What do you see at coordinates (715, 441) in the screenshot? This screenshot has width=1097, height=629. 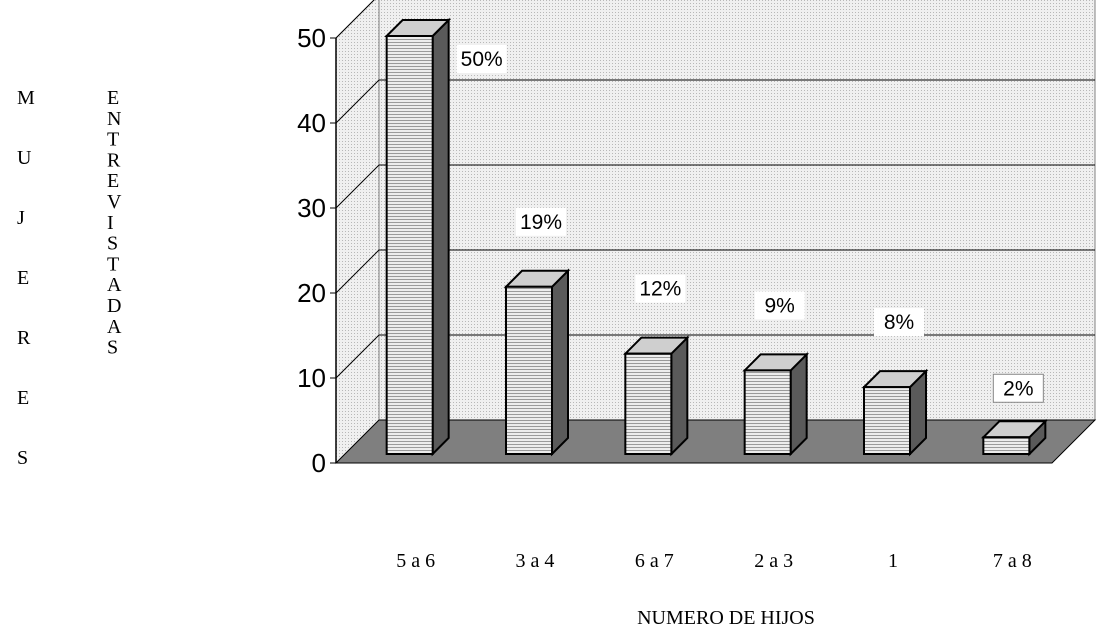 I see `chart-floor` at bounding box center [715, 441].